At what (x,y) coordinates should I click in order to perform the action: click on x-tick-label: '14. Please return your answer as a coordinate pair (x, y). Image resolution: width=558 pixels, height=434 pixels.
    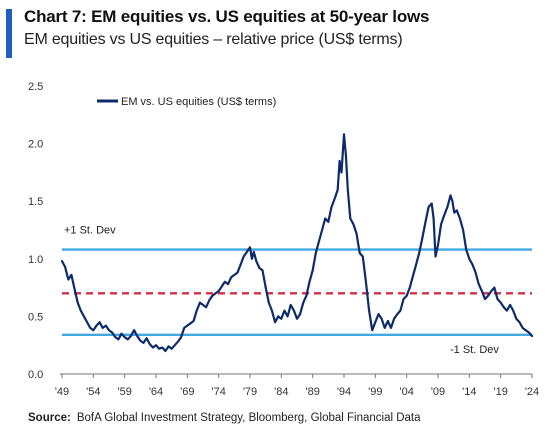
    Looking at the image, I should click on (469, 392).